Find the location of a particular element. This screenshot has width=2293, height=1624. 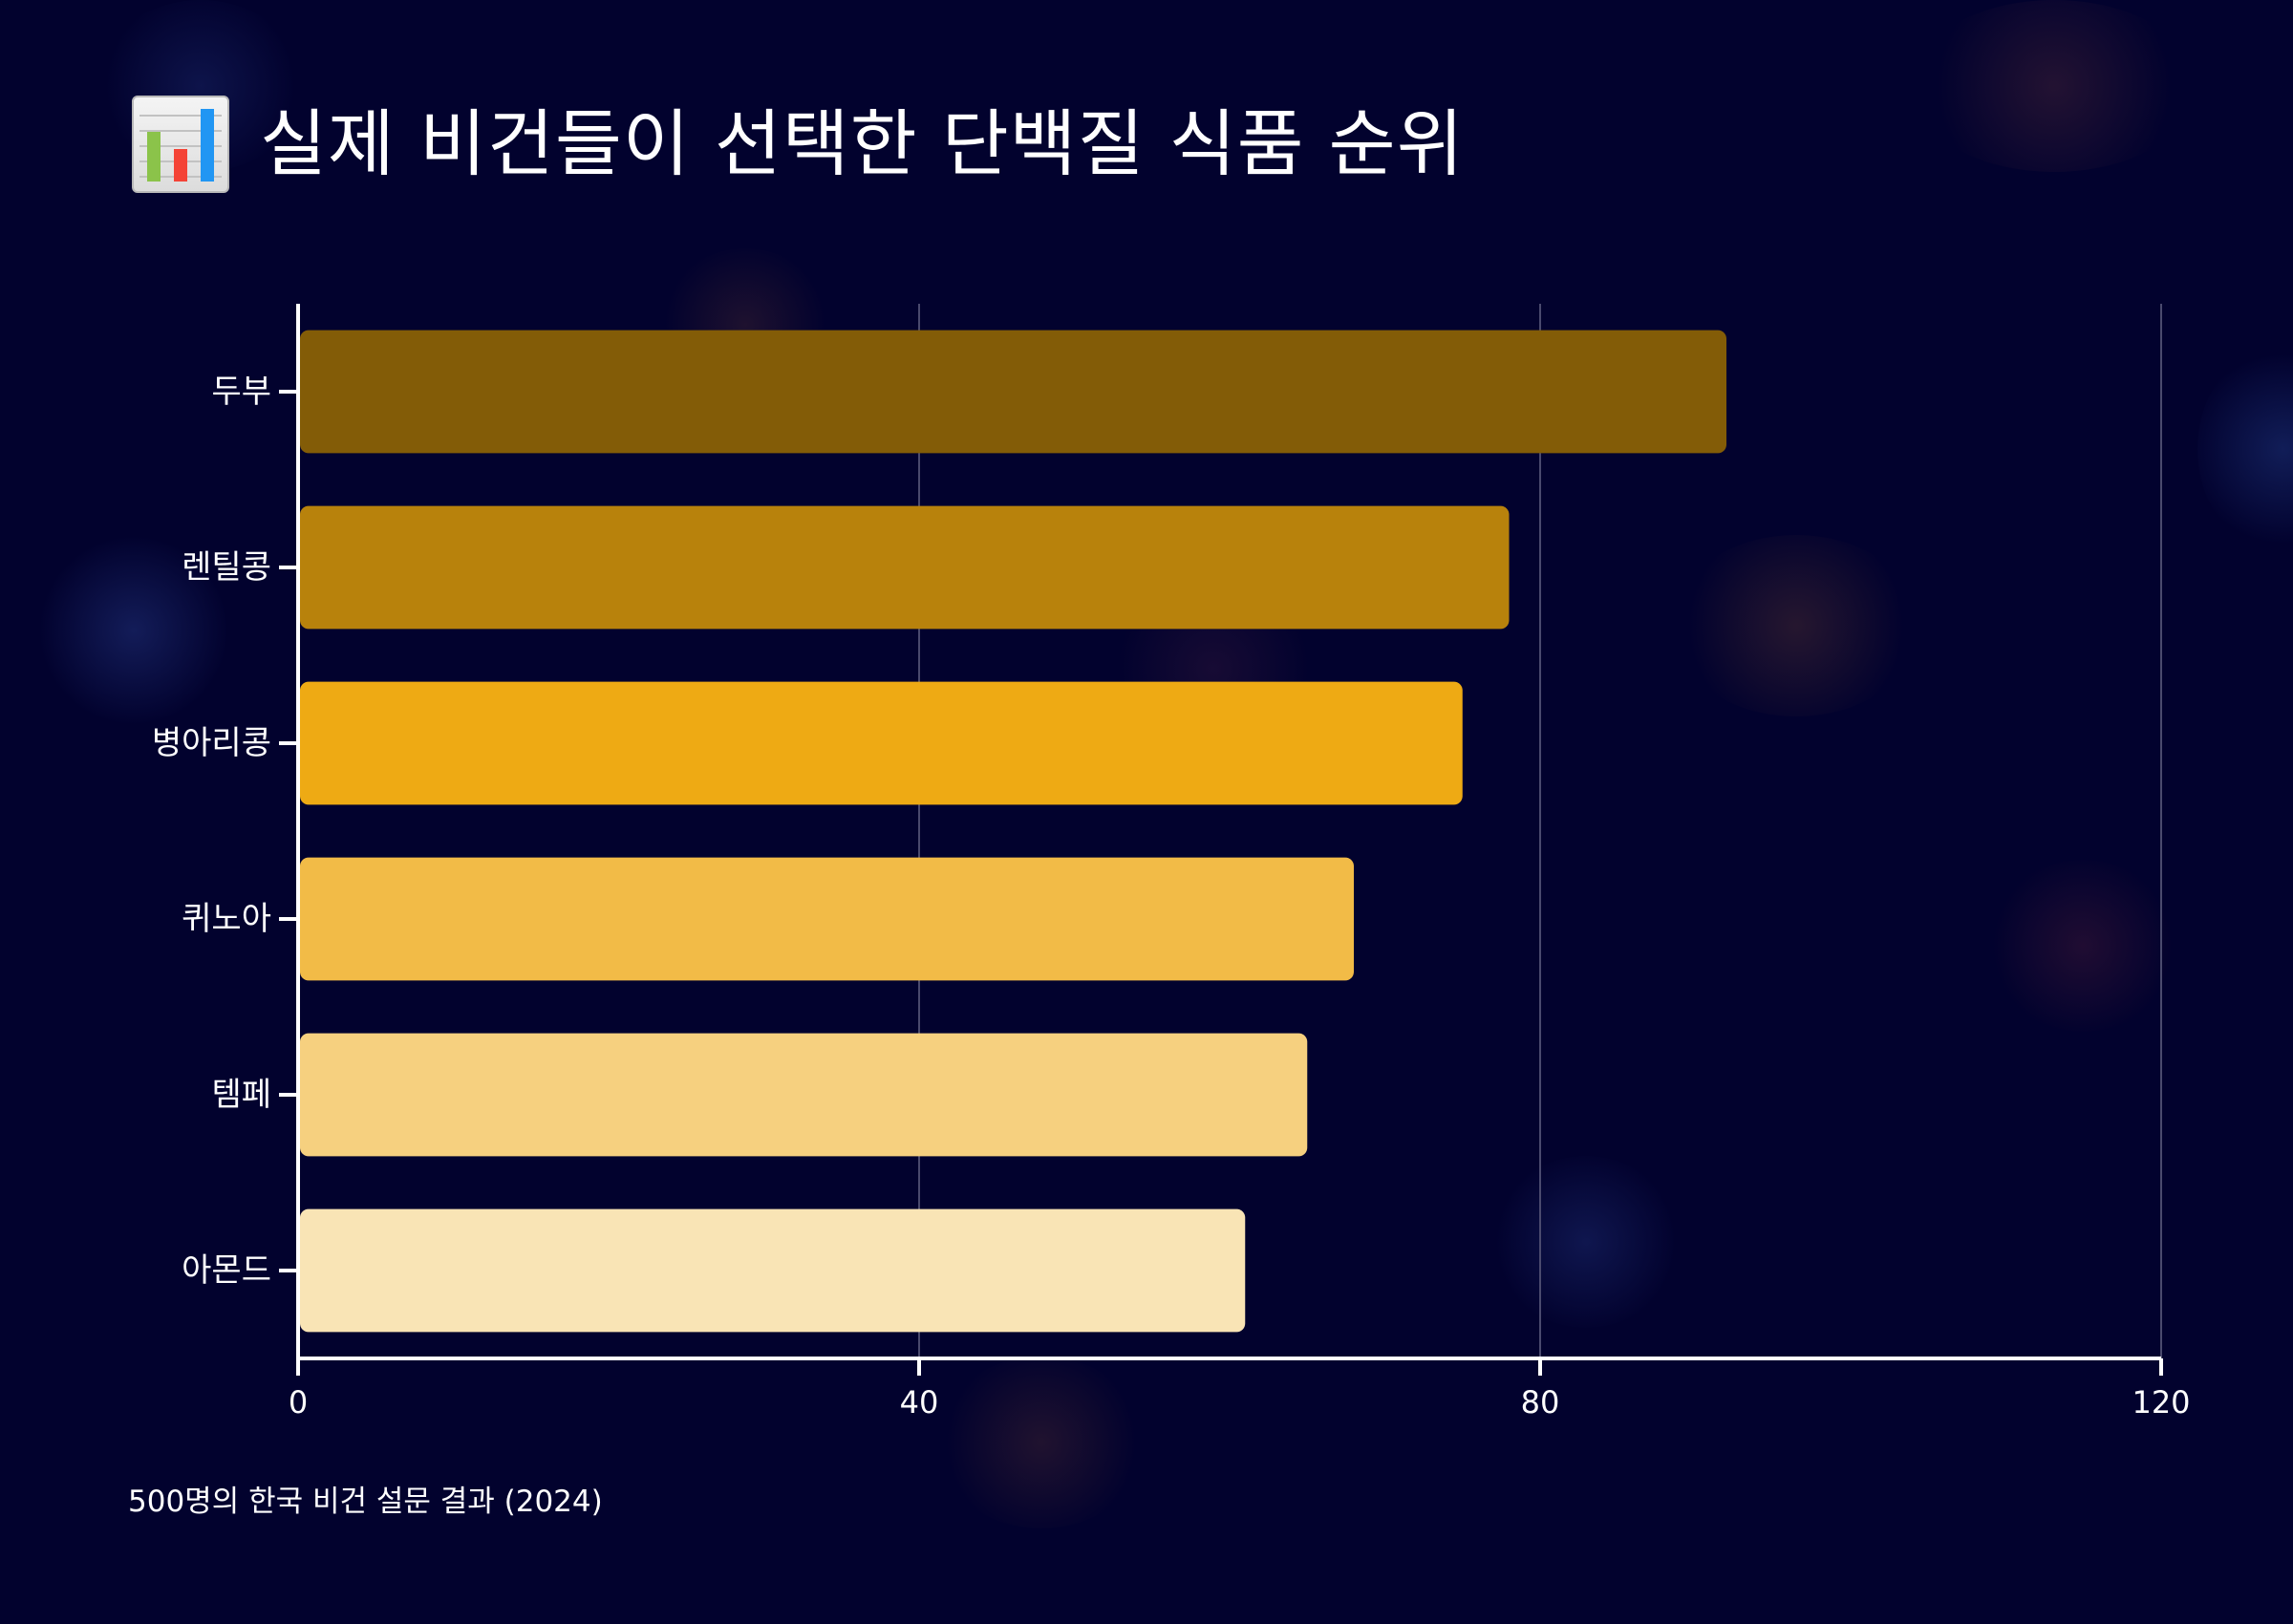

title-row: 실제 비건들이 선택한 단백질 식품 순위 is located at coordinates (798, 145).